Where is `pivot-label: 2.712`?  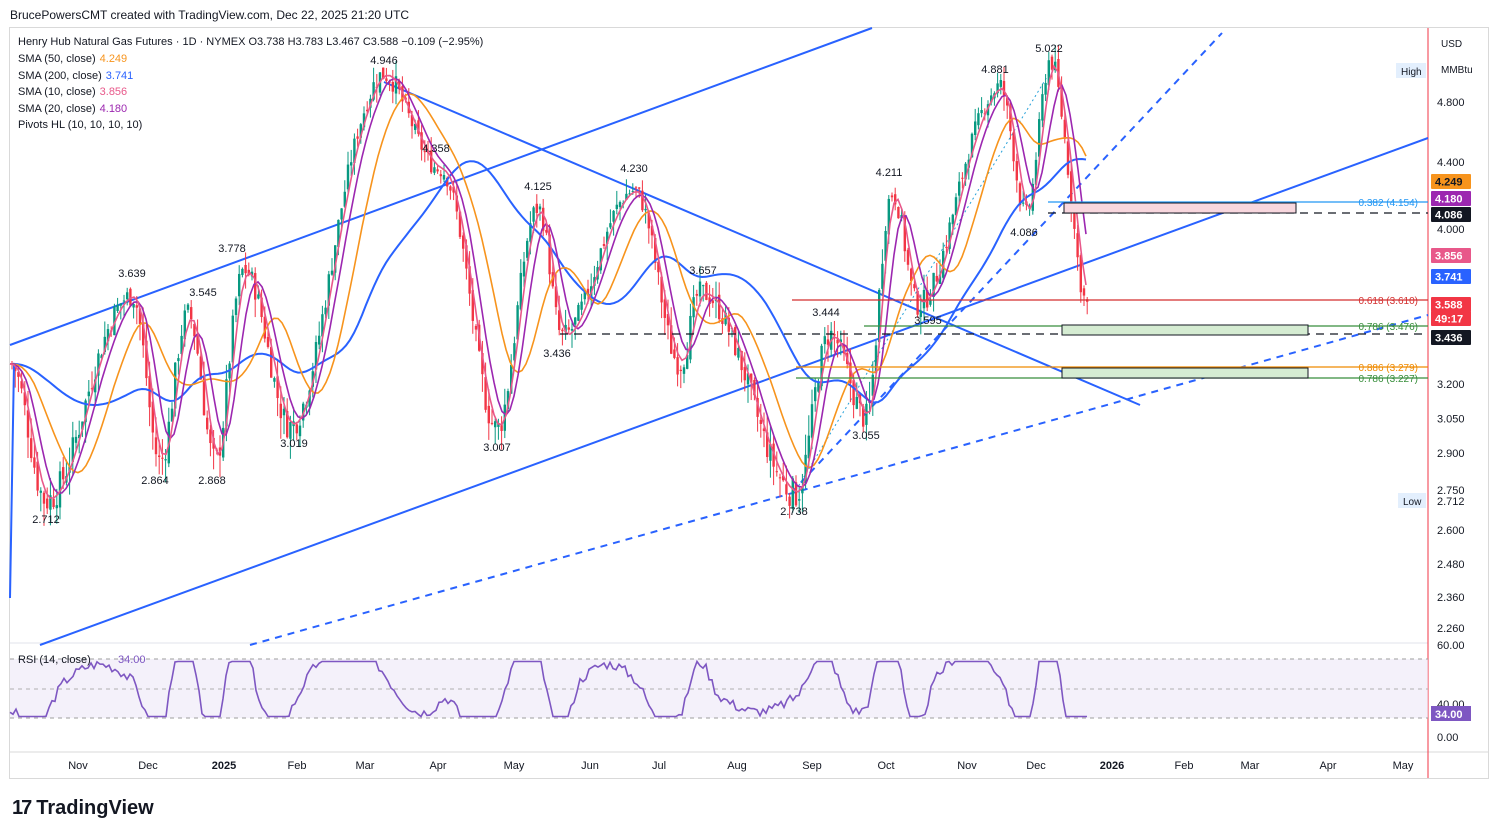 pivot-label: 2.712 is located at coordinates (46, 520).